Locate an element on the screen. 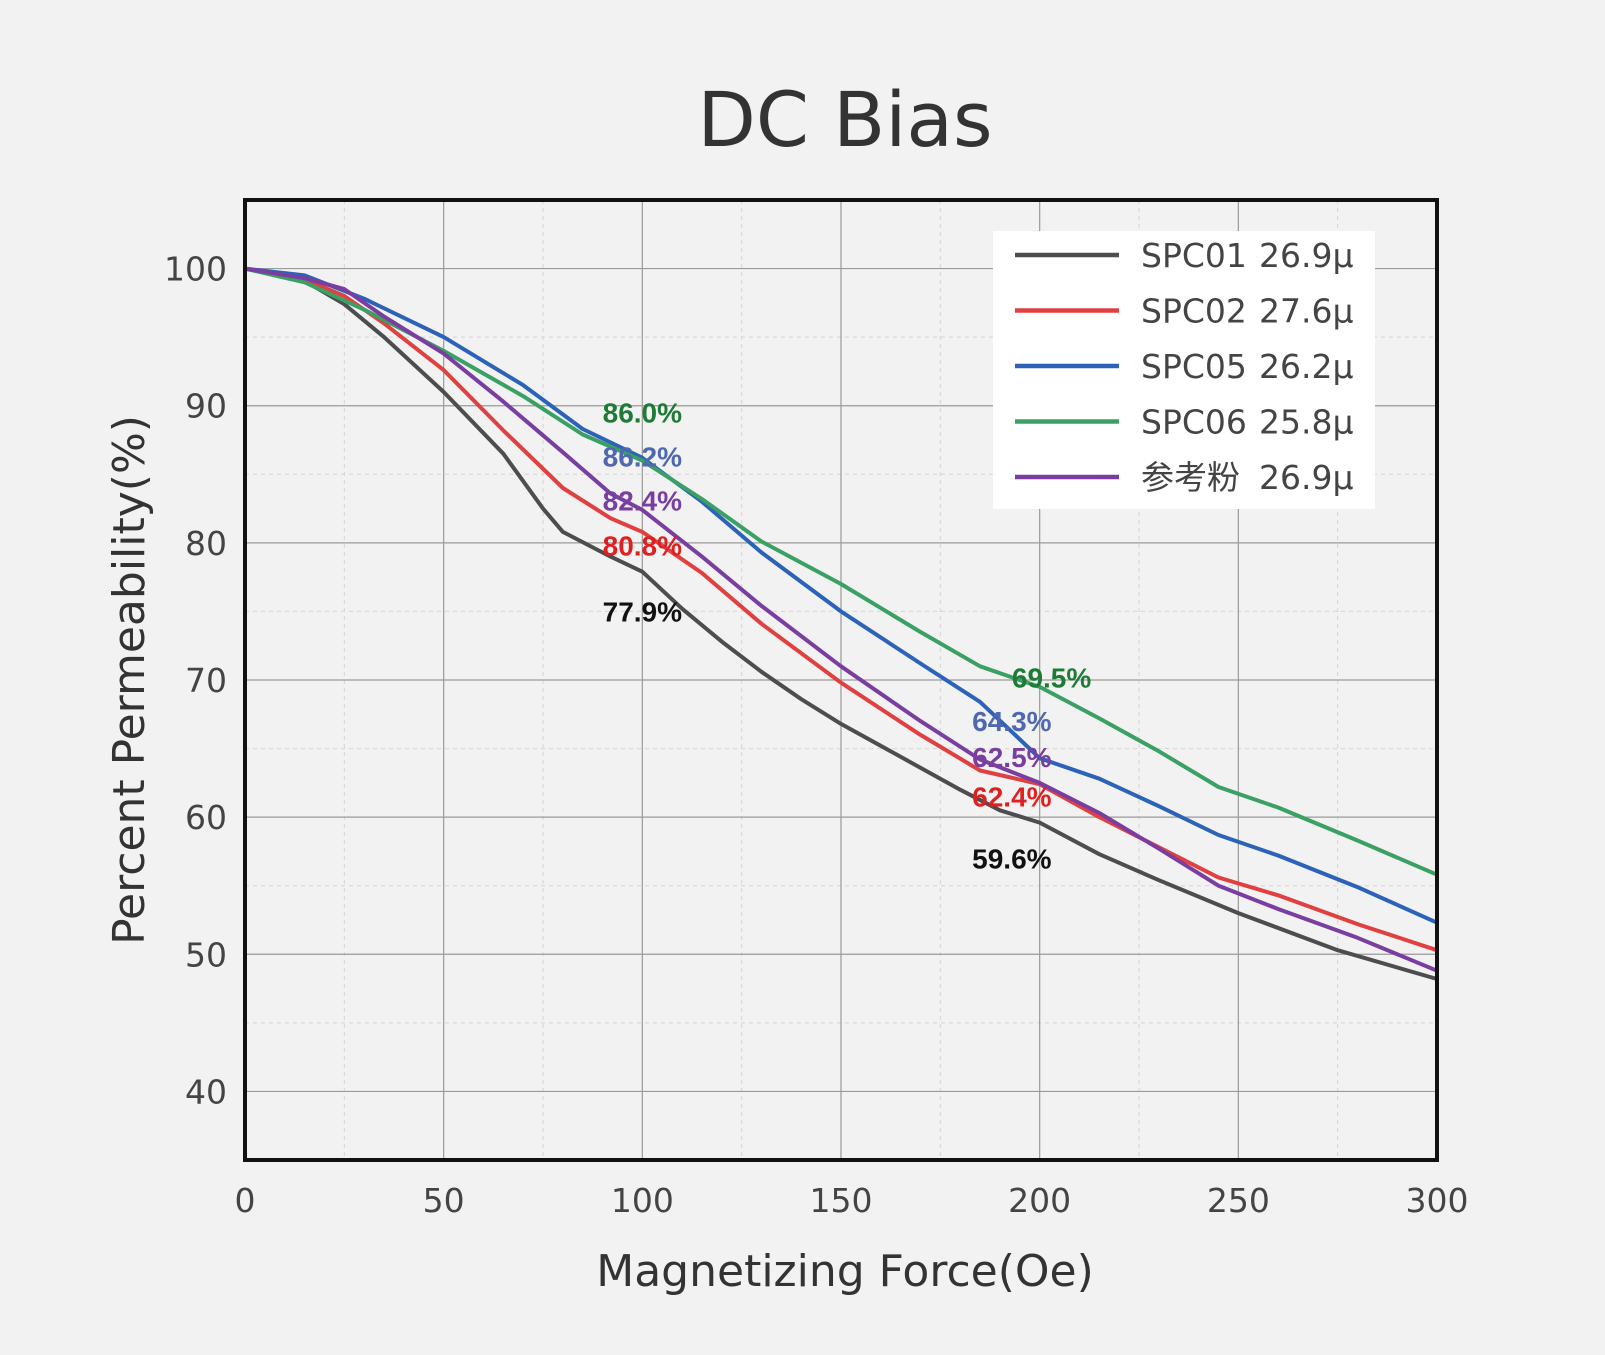  x-tick-label: 300 is located at coordinates (1437, 1200).